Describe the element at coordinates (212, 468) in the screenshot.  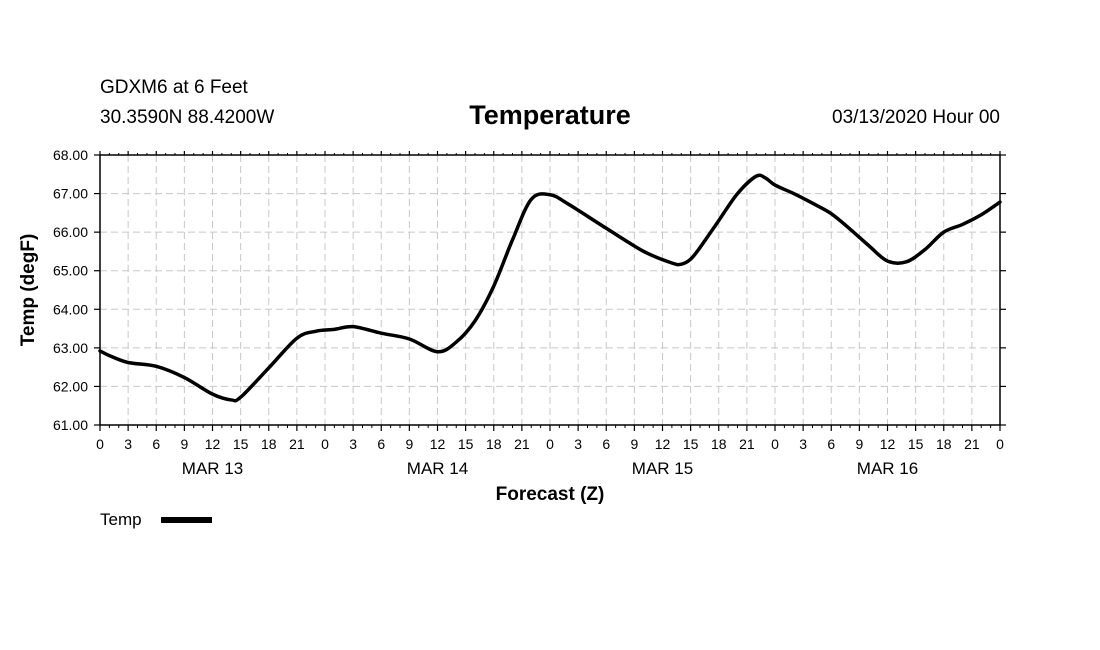
I see `date-label: MAR 13` at that location.